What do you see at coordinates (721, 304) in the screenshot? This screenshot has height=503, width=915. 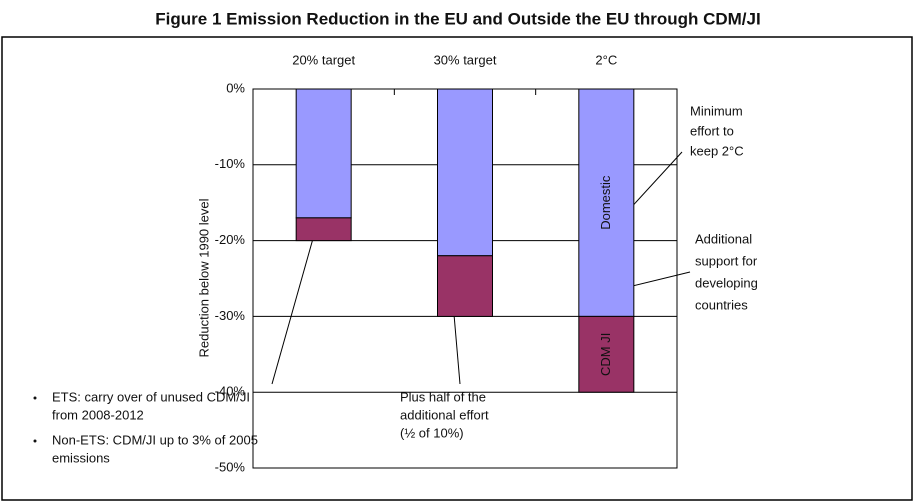 I see `annotation: countries` at bounding box center [721, 304].